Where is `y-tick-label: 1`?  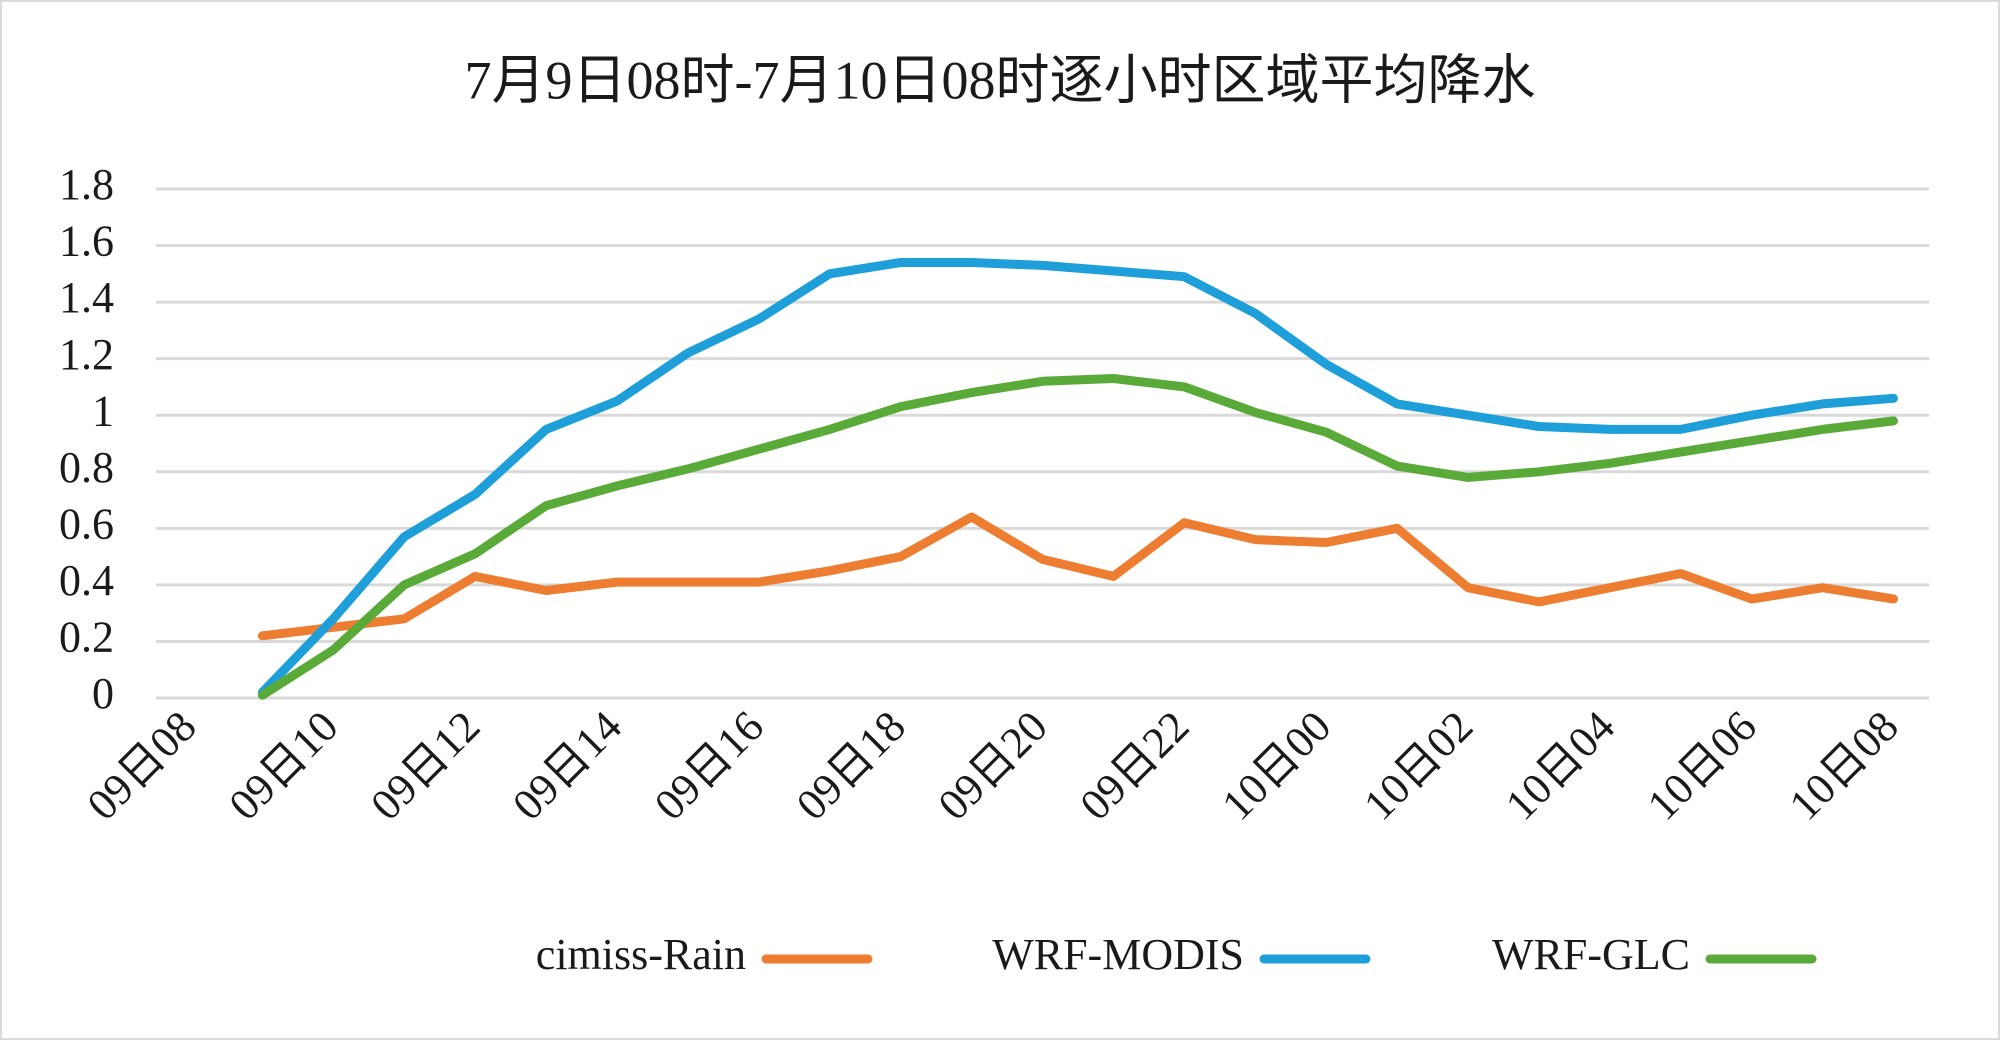 y-tick-label: 1 is located at coordinates (103, 410).